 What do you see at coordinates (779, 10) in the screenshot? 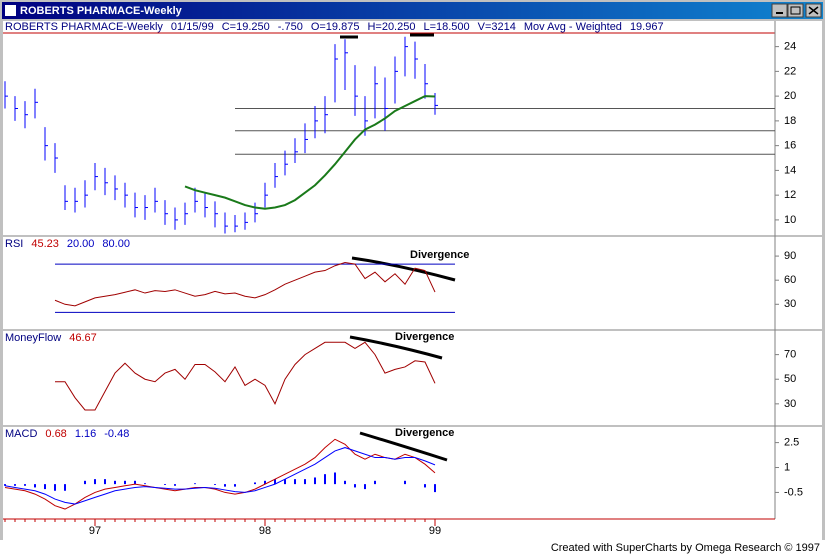
I see `minimize-button` at bounding box center [779, 10].